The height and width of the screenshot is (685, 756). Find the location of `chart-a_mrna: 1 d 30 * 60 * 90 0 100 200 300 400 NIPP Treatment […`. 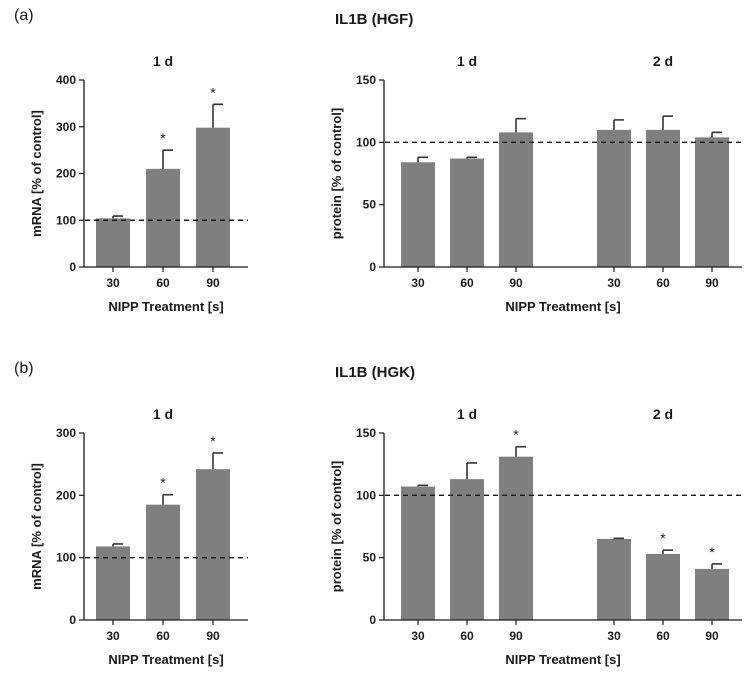

chart-a_mrna: 1 d 30 * 60 * 90 0 100 200 300 400 NIPP Treatment [… is located at coordinates (138, 183).